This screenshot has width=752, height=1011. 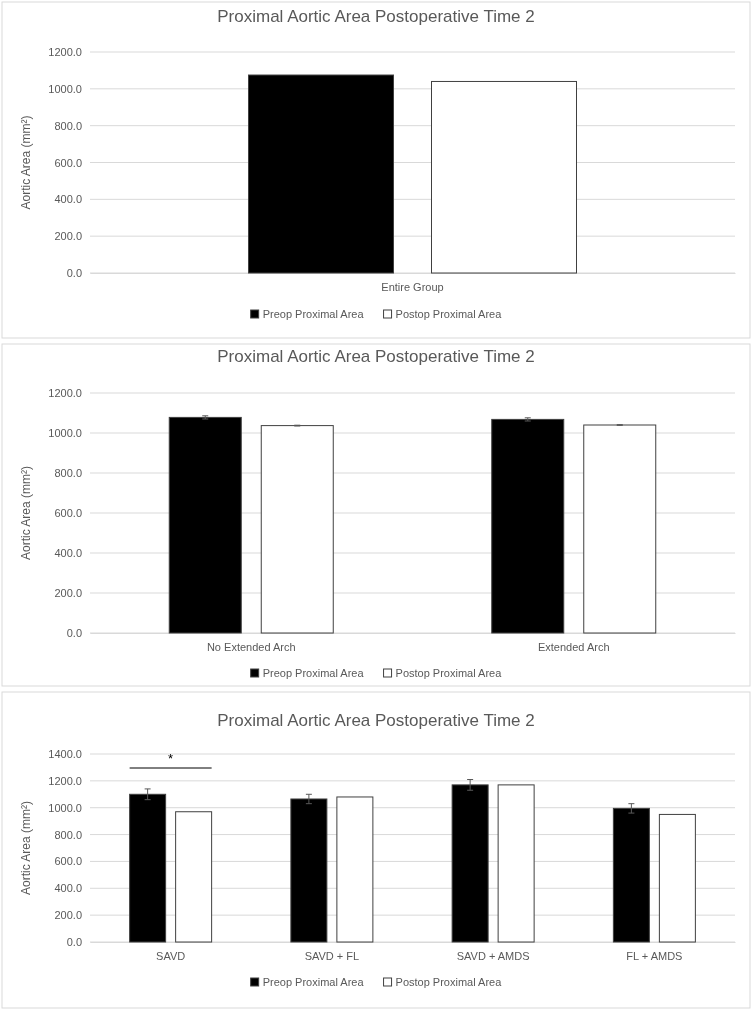 I want to click on x-tick-label: Extended Arch, so click(x=573, y=646).